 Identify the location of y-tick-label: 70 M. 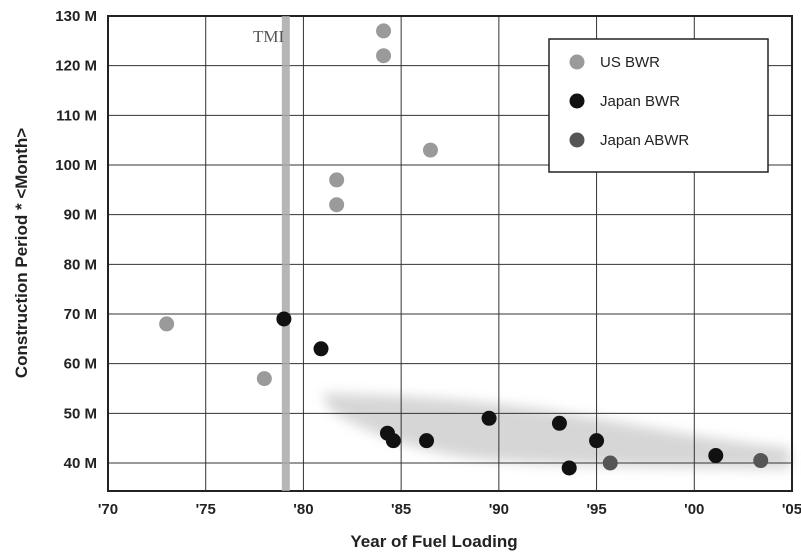
(80, 314).